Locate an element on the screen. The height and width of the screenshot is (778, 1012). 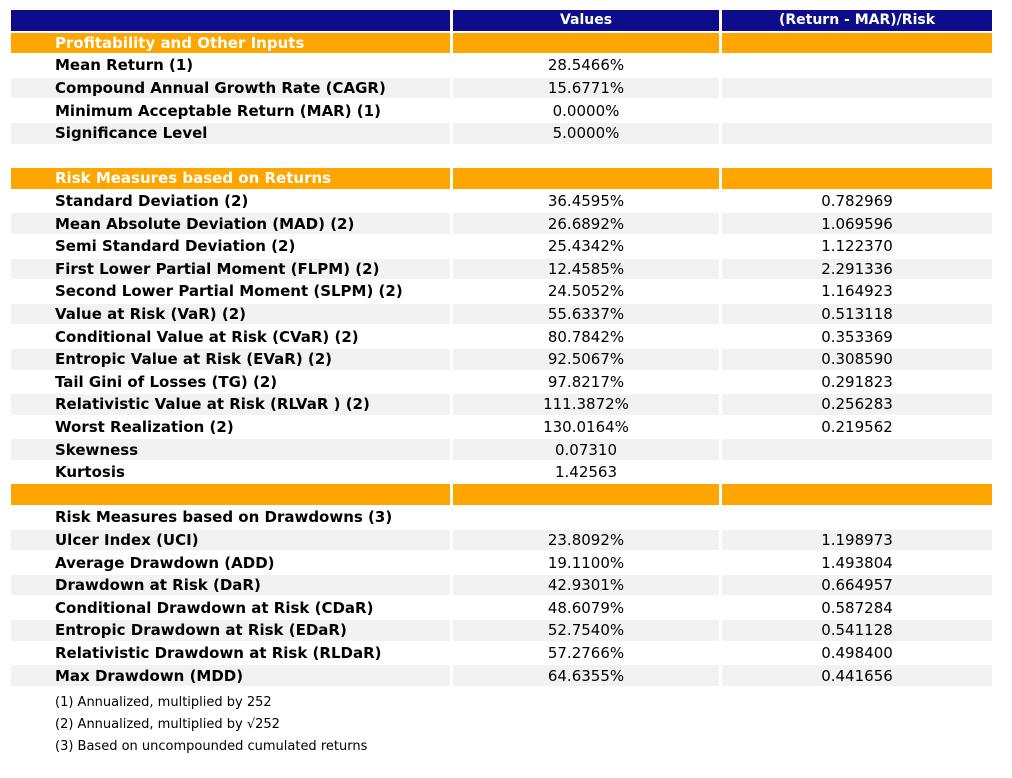
row-ratio: 1.198973 is located at coordinates (857, 540).